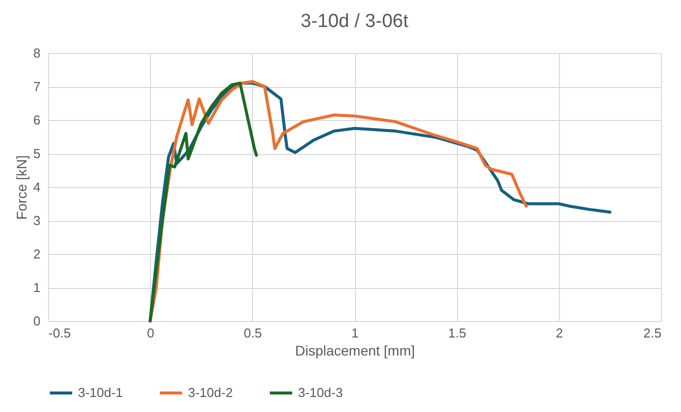  Describe the element at coordinates (36, 86) in the screenshot. I see `y-tick-label: 7` at that location.